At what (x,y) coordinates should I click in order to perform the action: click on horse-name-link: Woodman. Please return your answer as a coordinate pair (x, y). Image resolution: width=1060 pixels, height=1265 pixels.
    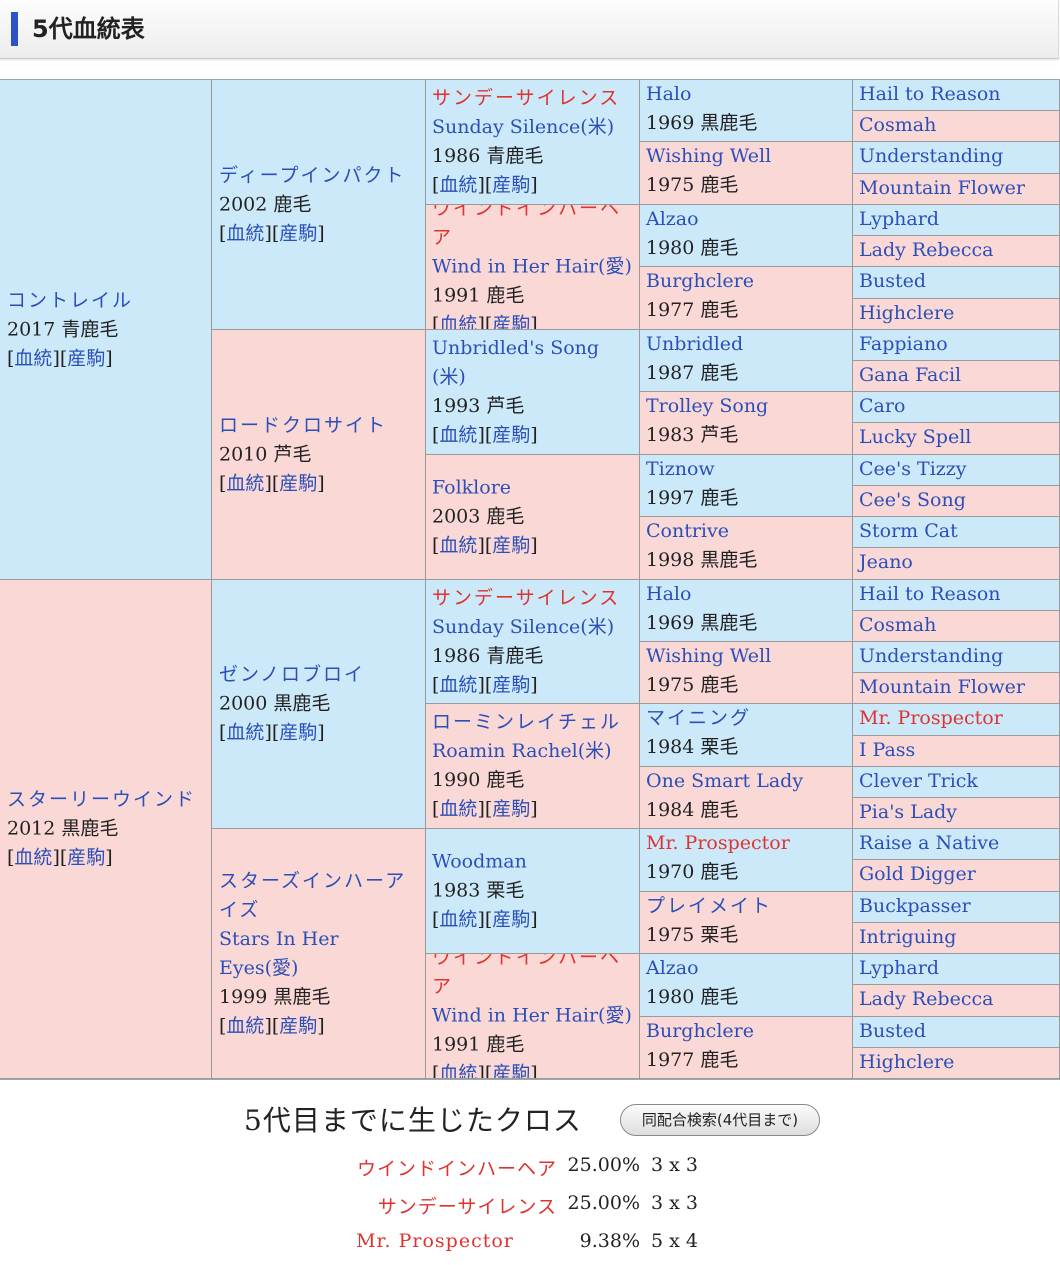
    Looking at the image, I should click on (479, 861).